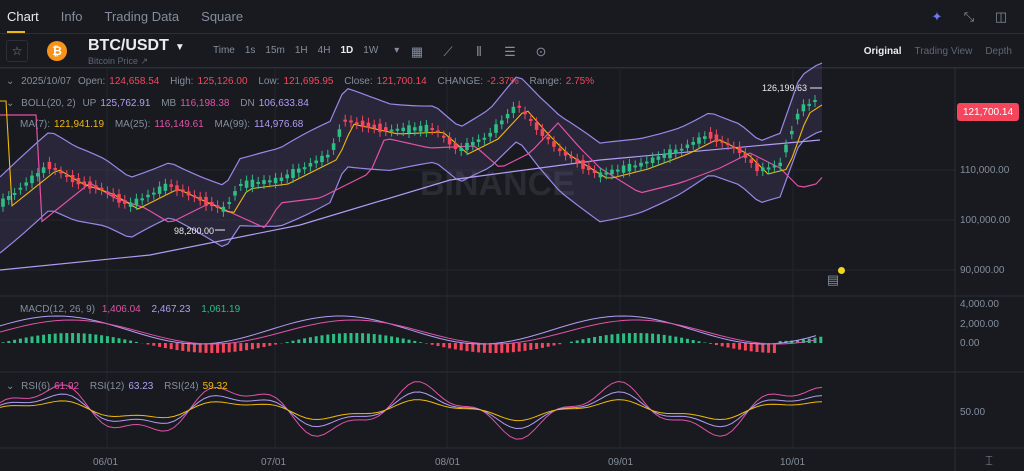 Image resolution: width=1024 pixels, height=471 pixels. What do you see at coordinates (882, 51) in the screenshot?
I see `view-original: Original` at bounding box center [882, 51].